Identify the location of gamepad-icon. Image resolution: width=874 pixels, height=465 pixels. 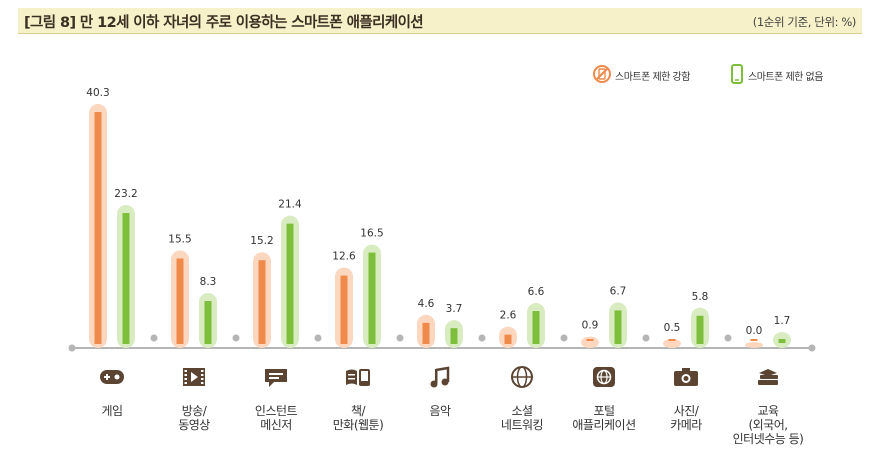
(112, 377).